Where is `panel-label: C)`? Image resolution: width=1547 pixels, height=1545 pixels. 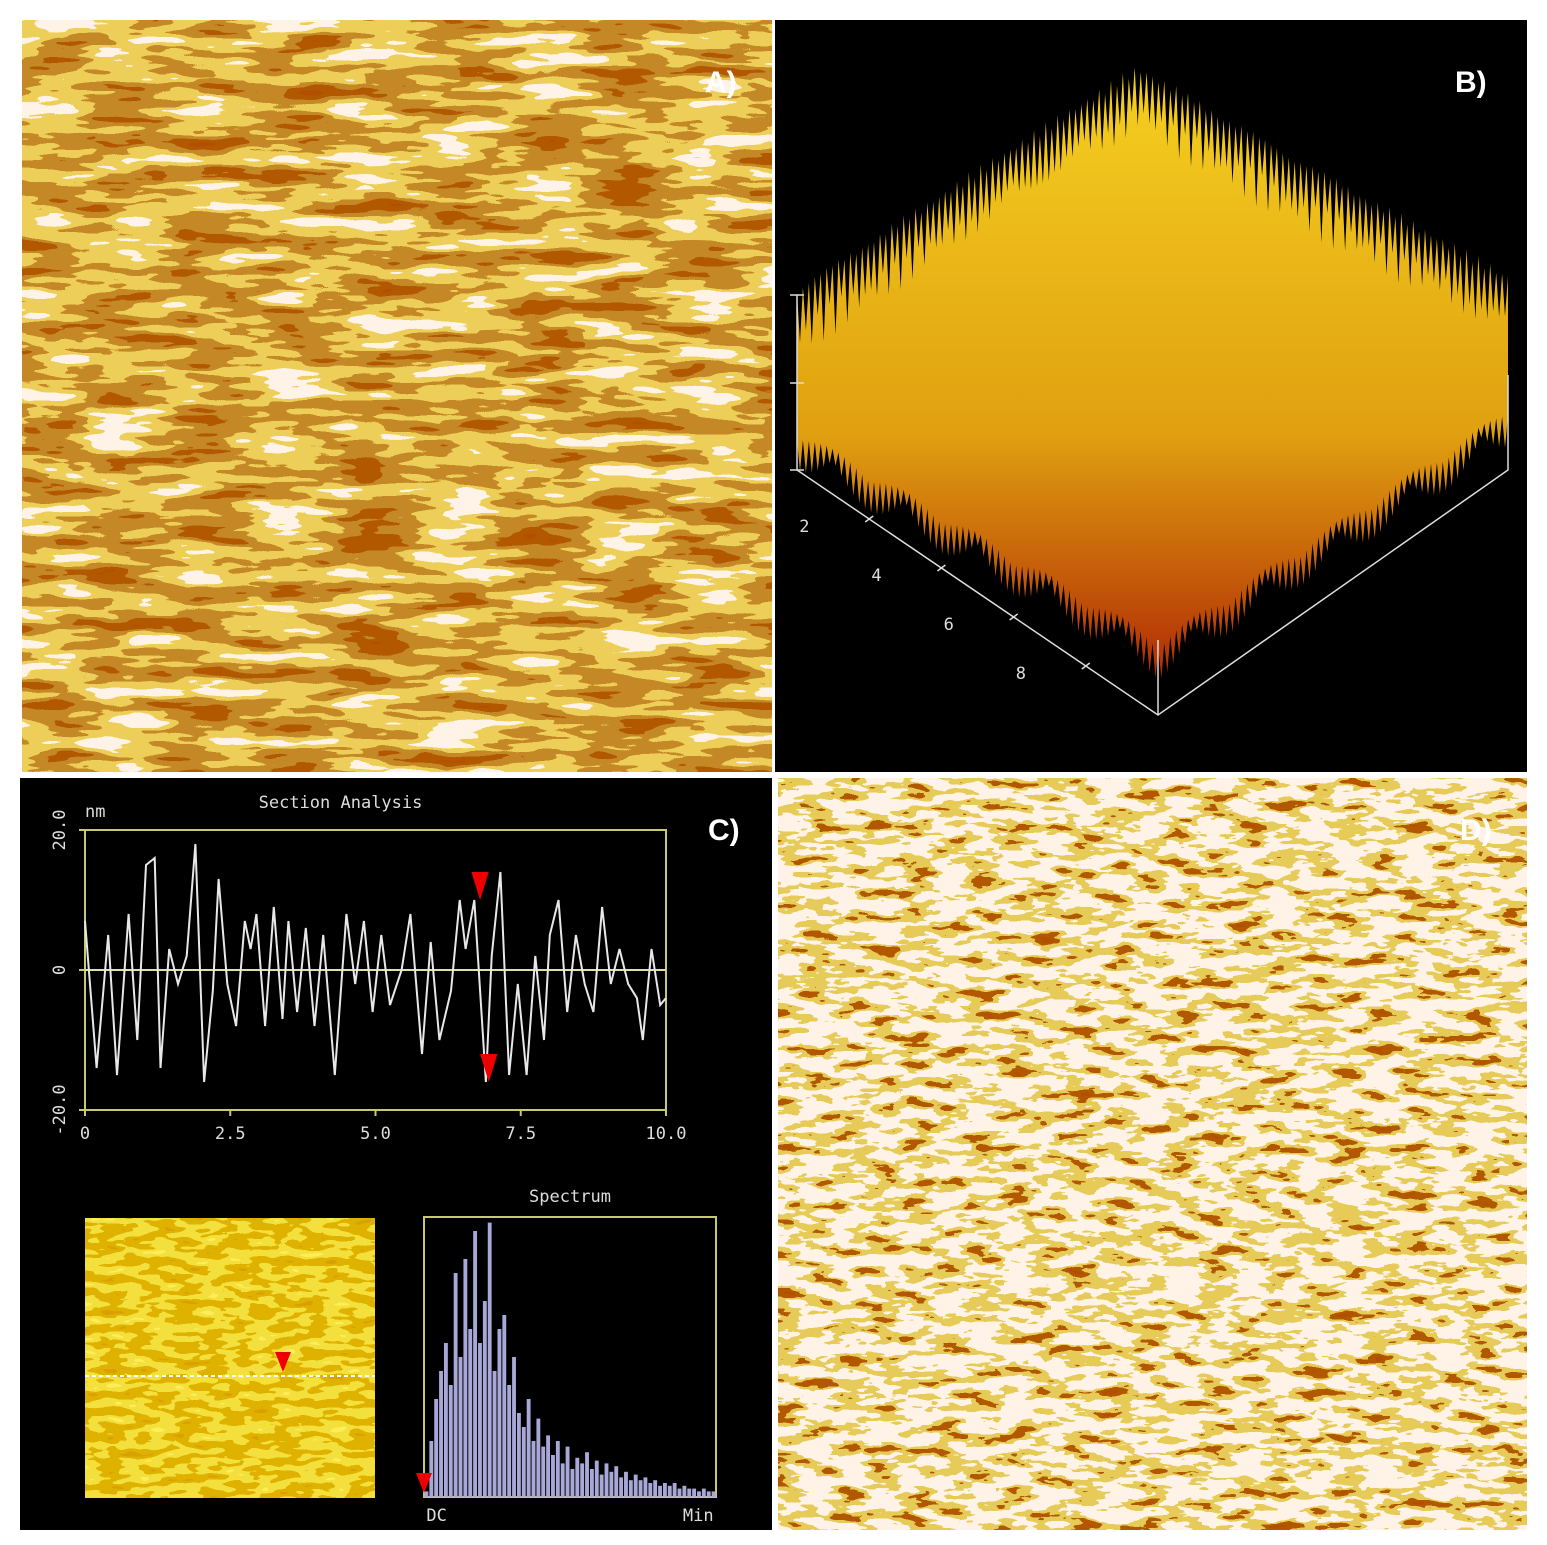 panel-label: C) is located at coordinates (724, 830).